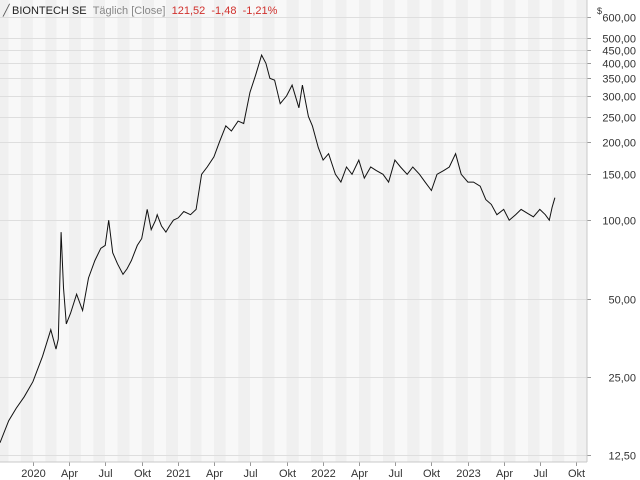  Describe the element at coordinates (619, 80) in the screenshot. I see `y-tick-label: 350,00` at that location.